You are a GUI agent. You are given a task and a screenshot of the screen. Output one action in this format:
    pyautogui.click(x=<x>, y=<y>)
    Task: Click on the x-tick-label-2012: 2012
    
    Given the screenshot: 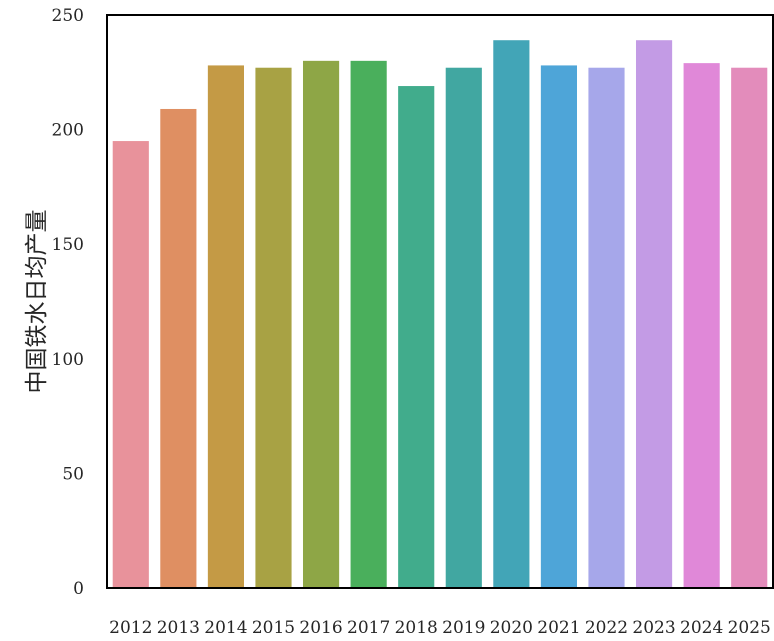 What is the action you would take?
    pyautogui.click(x=130, y=627)
    